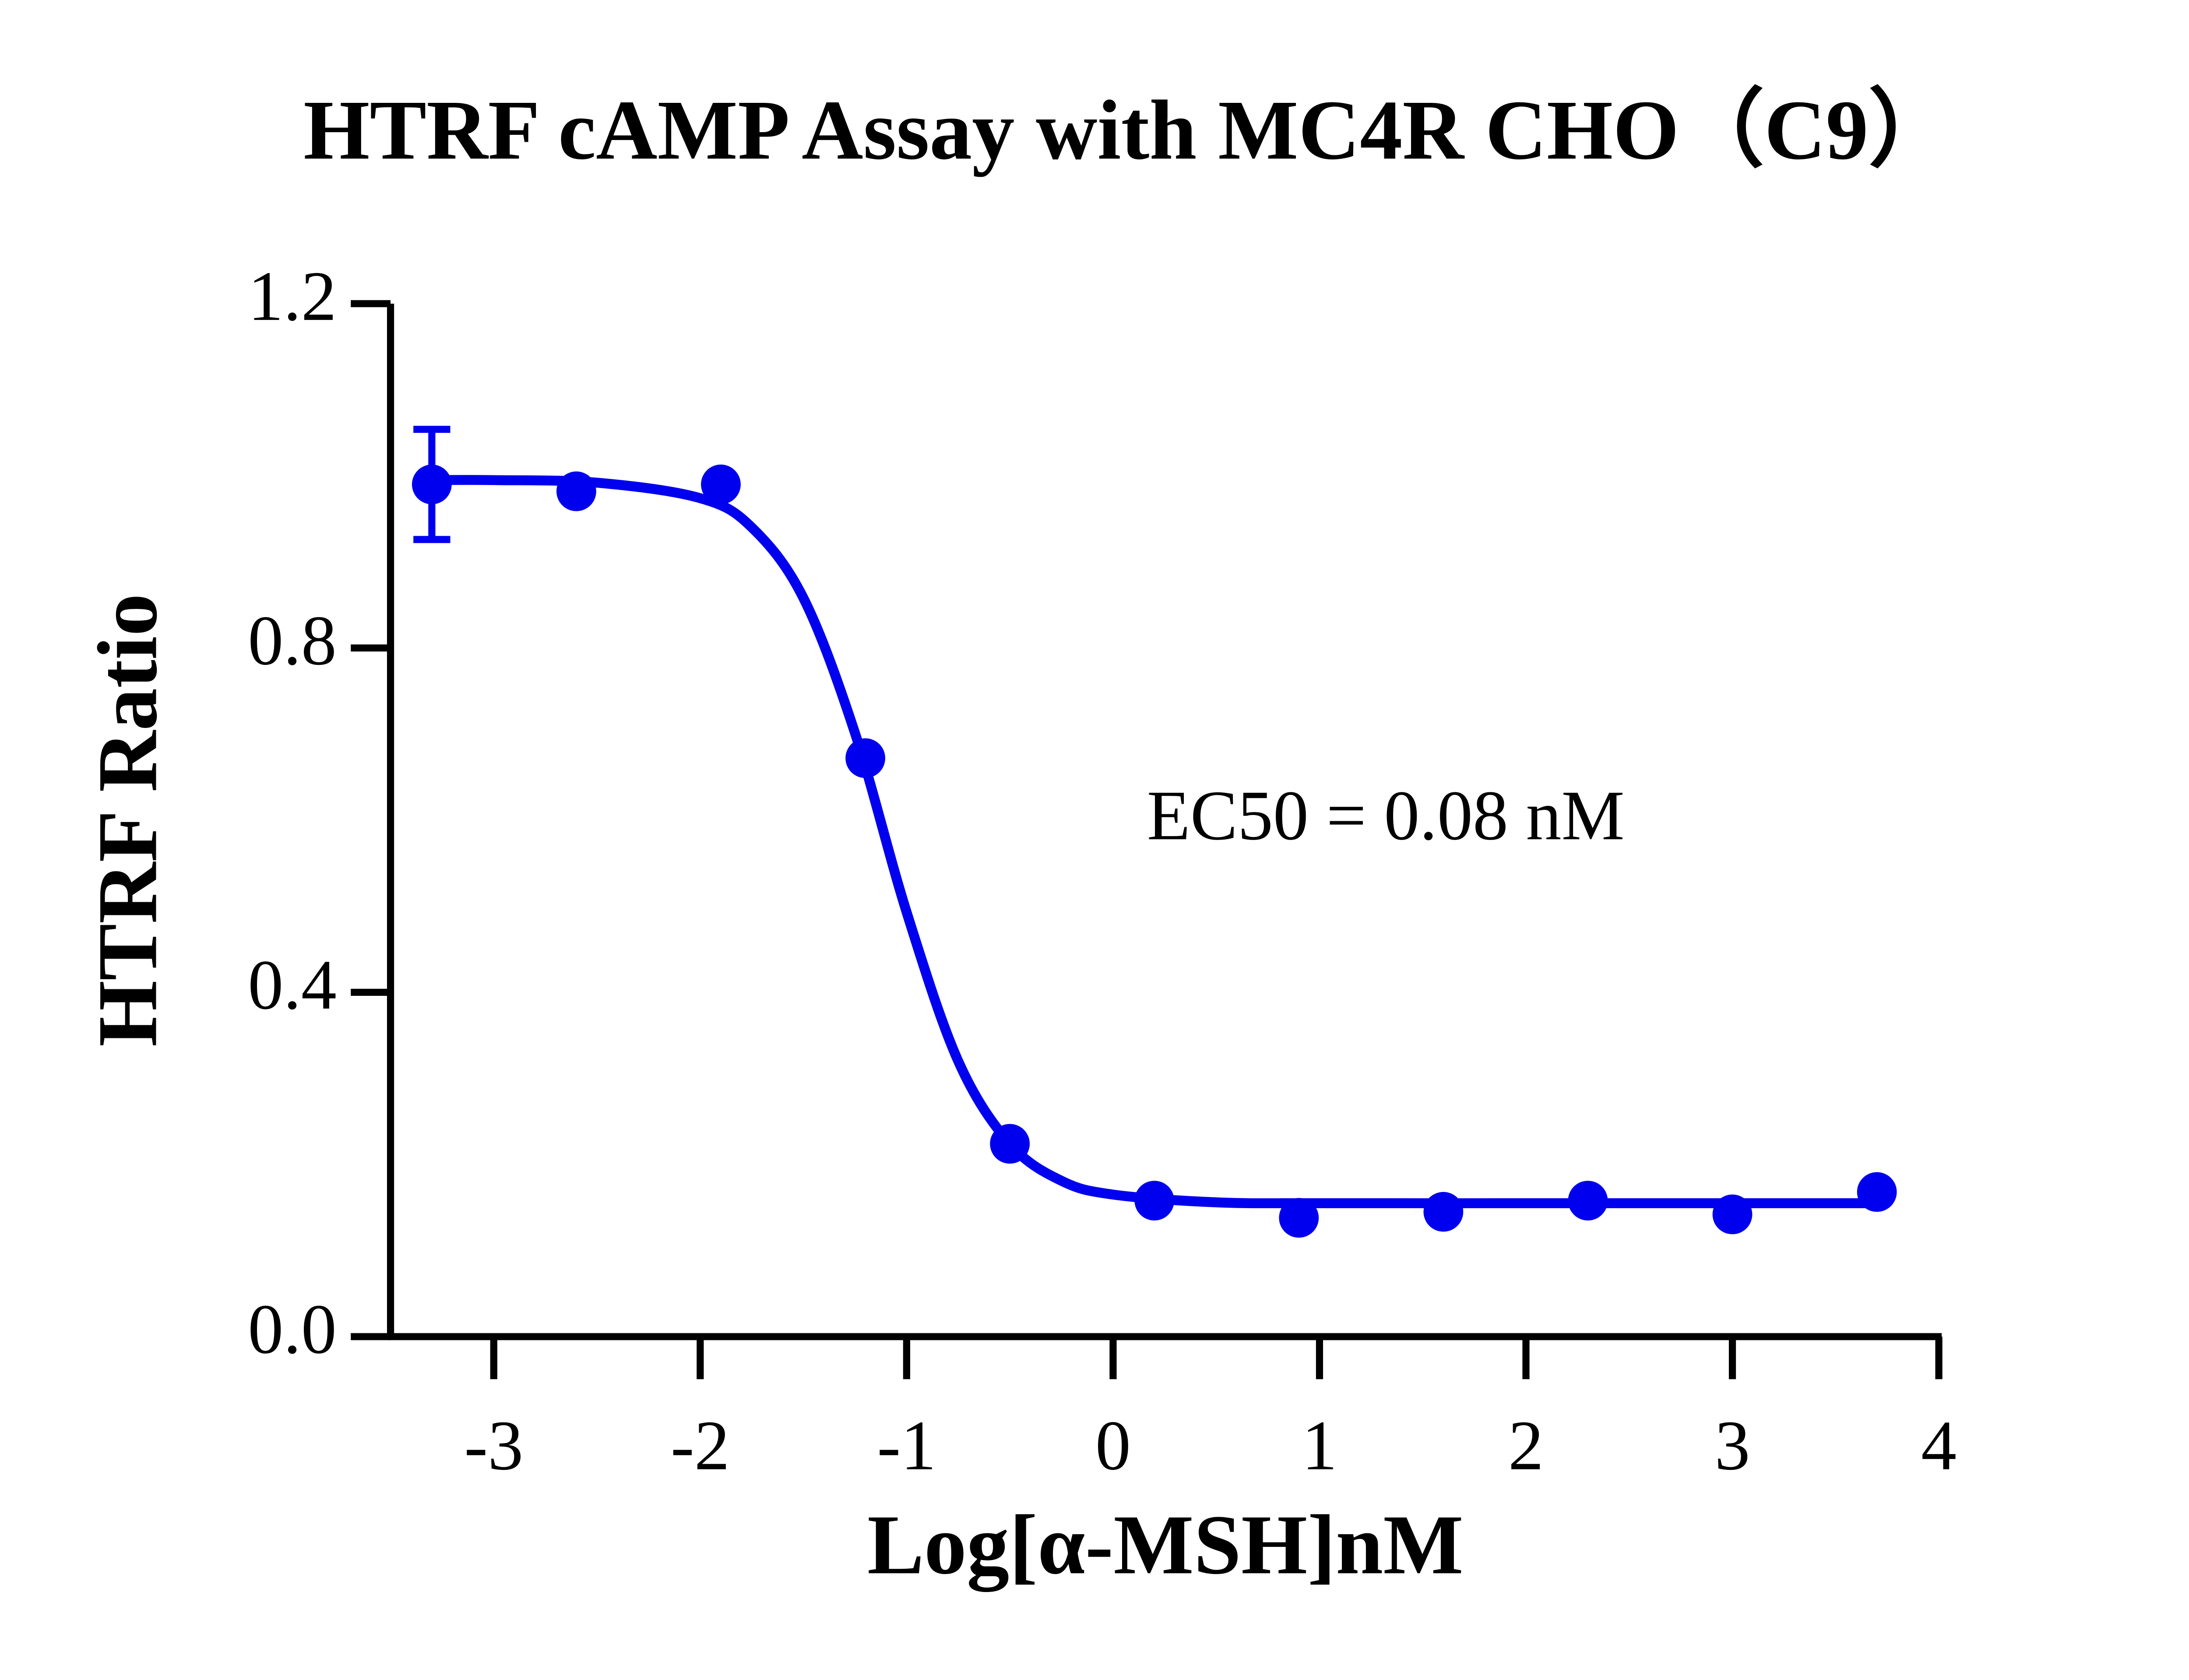 The image size is (2189, 1680). What do you see at coordinates (1128, 130) in the screenshot?
I see `chart-title: HTRF cAMP Assay with MC4R CHO（C9）` at bounding box center [1128, 130].